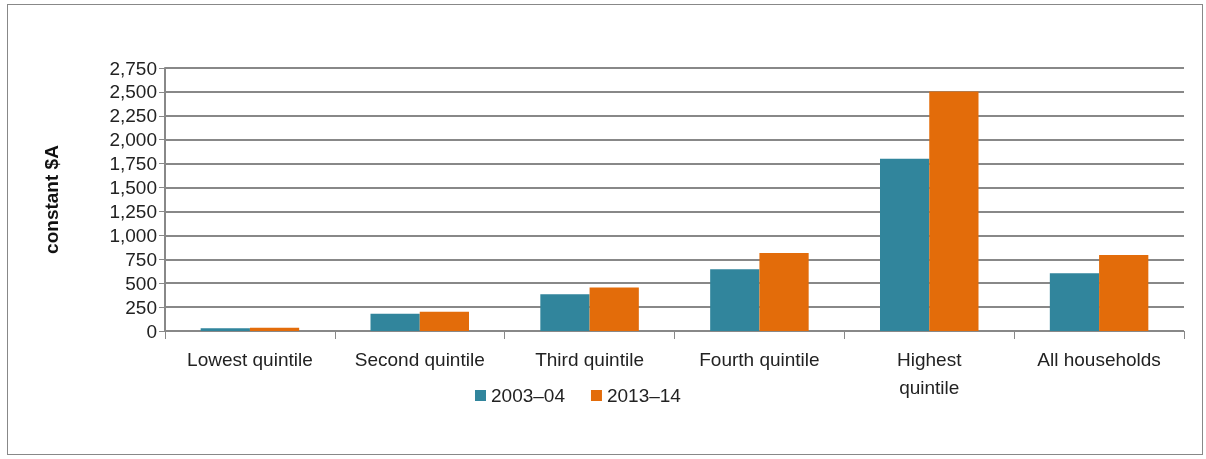 This screenshot has height=459, width=1206. What do you see at coordinates (133, 235) in the screenshot?
I see `y-tick-label: 1,000` at bounding box center [133, 235].